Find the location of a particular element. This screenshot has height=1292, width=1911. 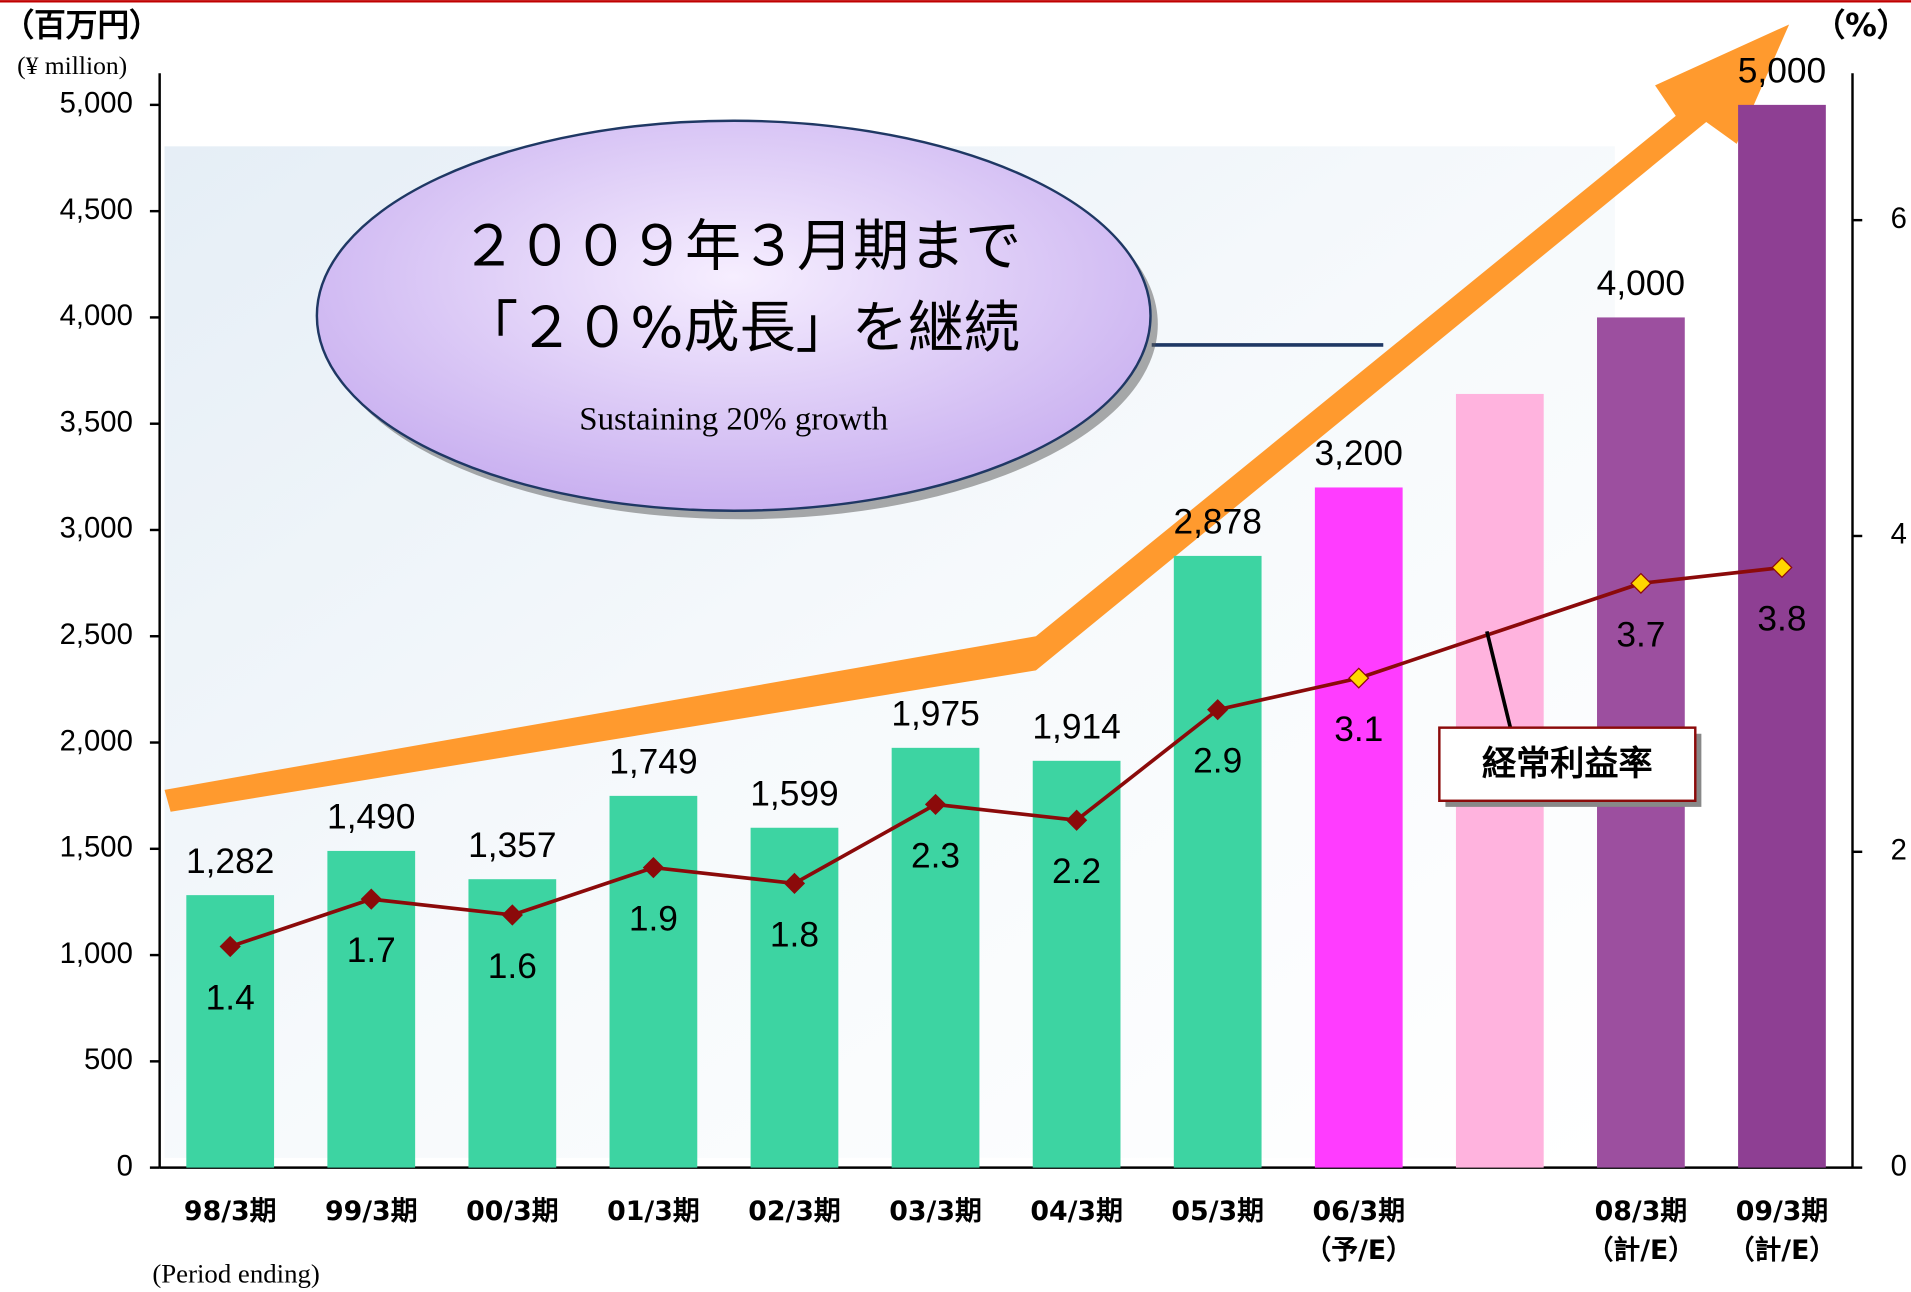

rate-value-label: 1.4 is located at coordinates (230, 998).